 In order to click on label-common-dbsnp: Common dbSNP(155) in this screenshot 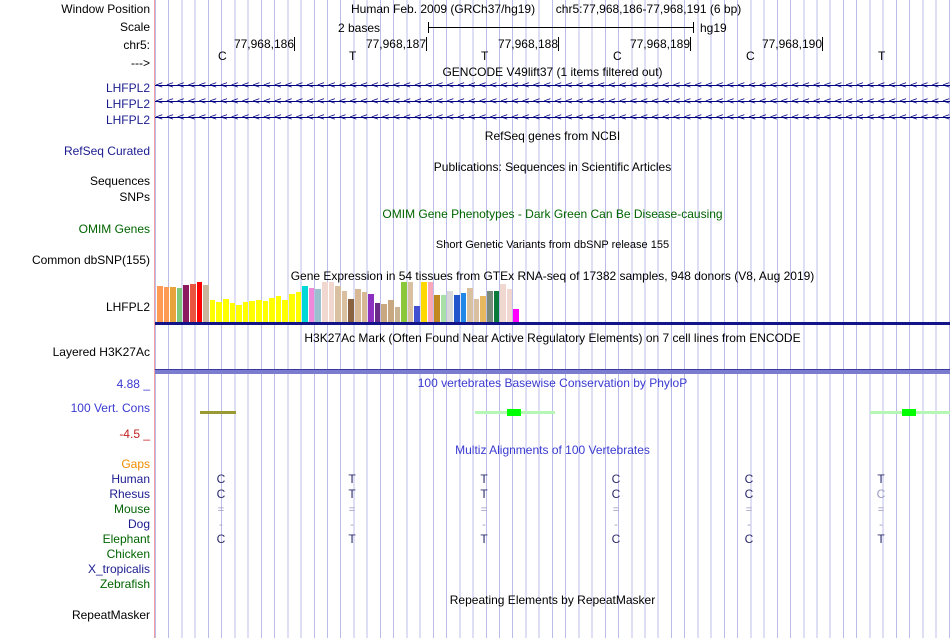, I will do `click(90, 260)`.